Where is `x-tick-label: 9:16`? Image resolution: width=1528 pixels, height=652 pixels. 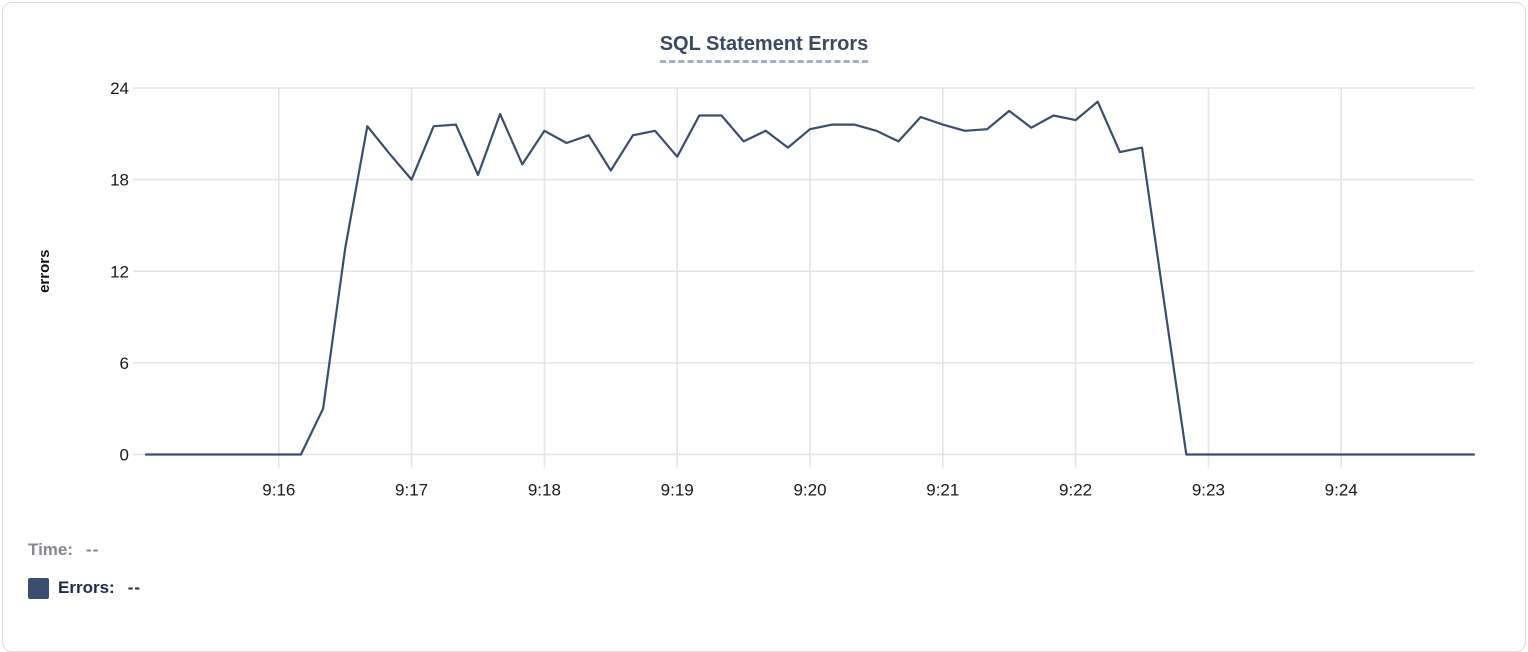
x-tick-label: 9:16 is located at coordinates (278, 490).